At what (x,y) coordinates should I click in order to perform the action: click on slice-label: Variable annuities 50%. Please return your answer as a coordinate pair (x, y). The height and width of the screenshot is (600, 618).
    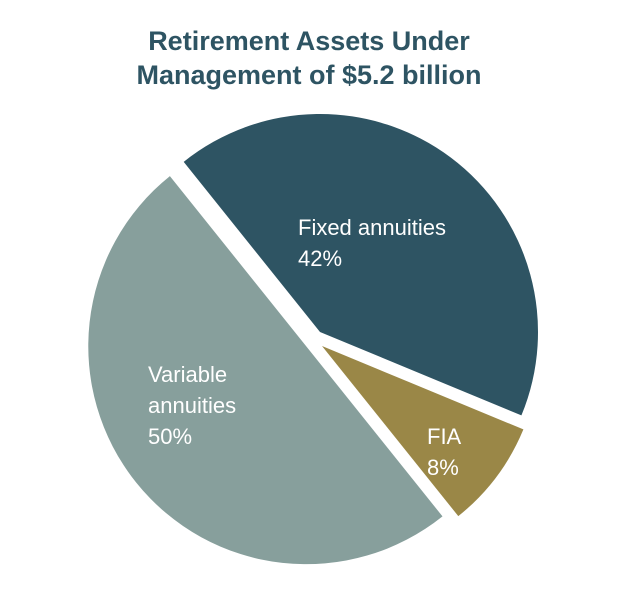
    Looking at the image, I should click on (208, 405).